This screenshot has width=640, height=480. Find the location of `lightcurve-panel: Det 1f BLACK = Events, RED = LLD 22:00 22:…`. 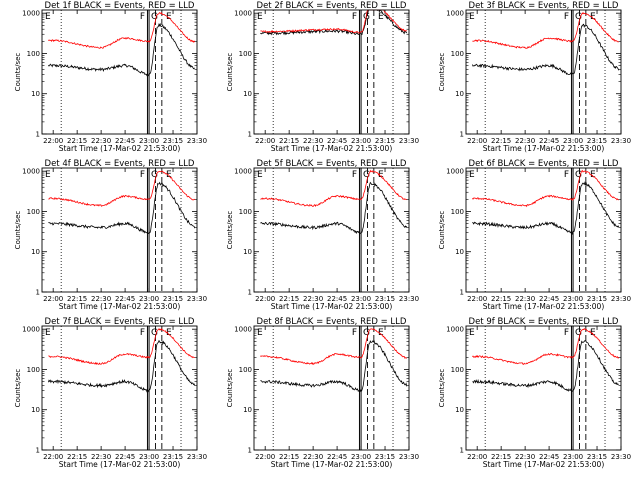

lightcurve-panel: Det 1f BLACK = Events, RED = LLD 22:00 22:… is located at coordinates (110, 77).